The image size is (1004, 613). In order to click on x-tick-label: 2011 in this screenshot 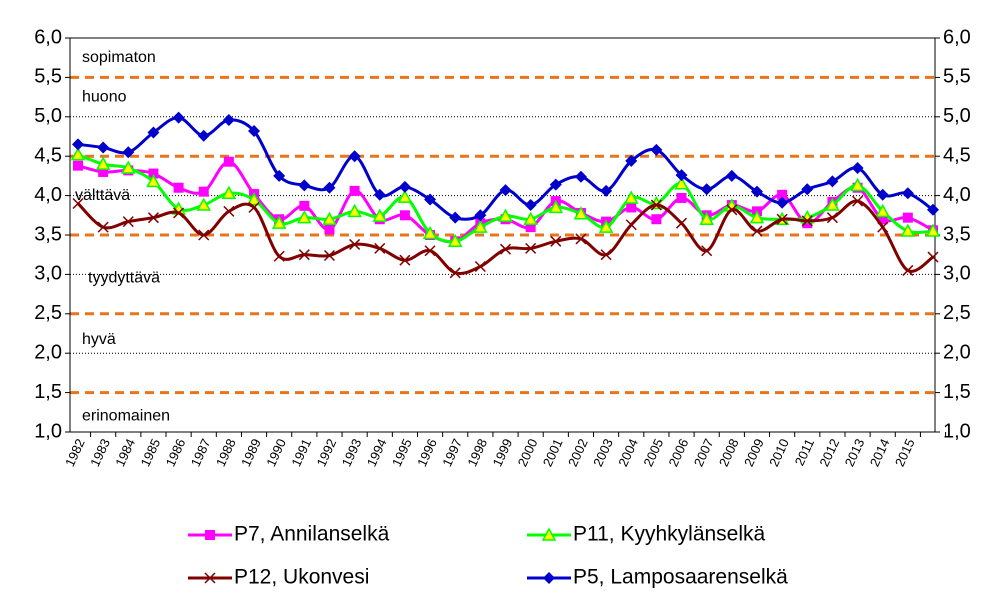, I will do `click(804, 452)`.